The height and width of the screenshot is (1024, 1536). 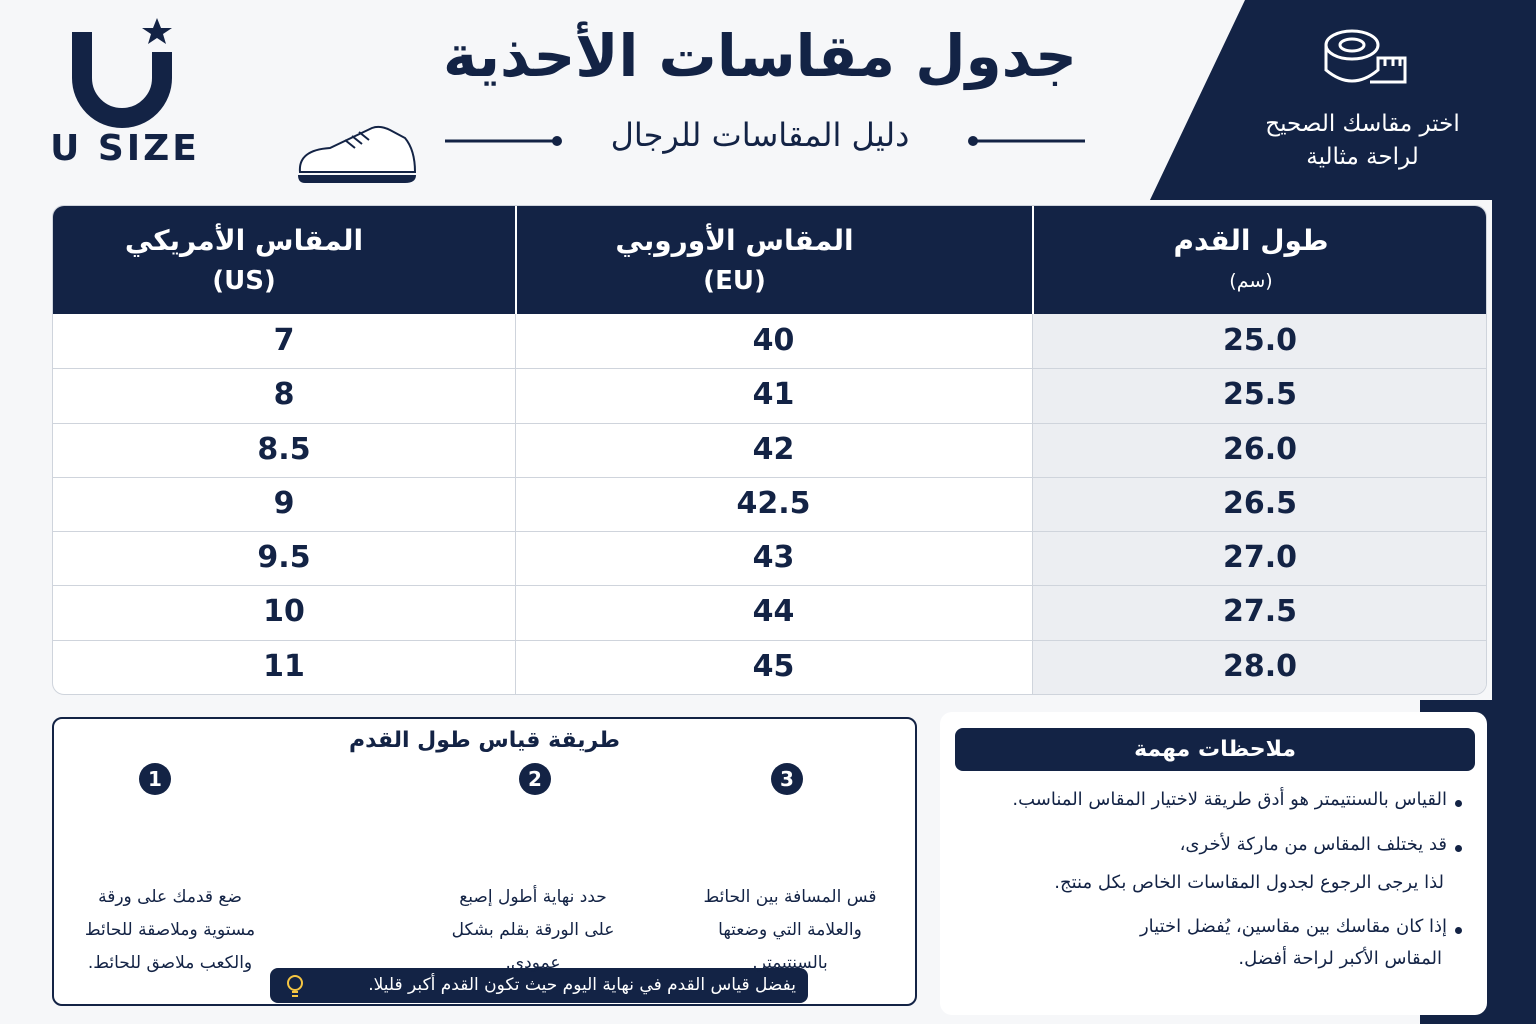 I want to click on note-text: المقاس الأكبر لراحة أفضل., so click(x=1340, y=958).